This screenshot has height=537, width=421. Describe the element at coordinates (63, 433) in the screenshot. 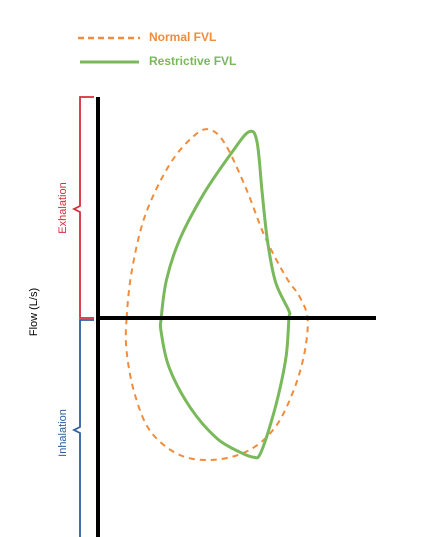

I see `inhalation-label: Inhalation` at that location.